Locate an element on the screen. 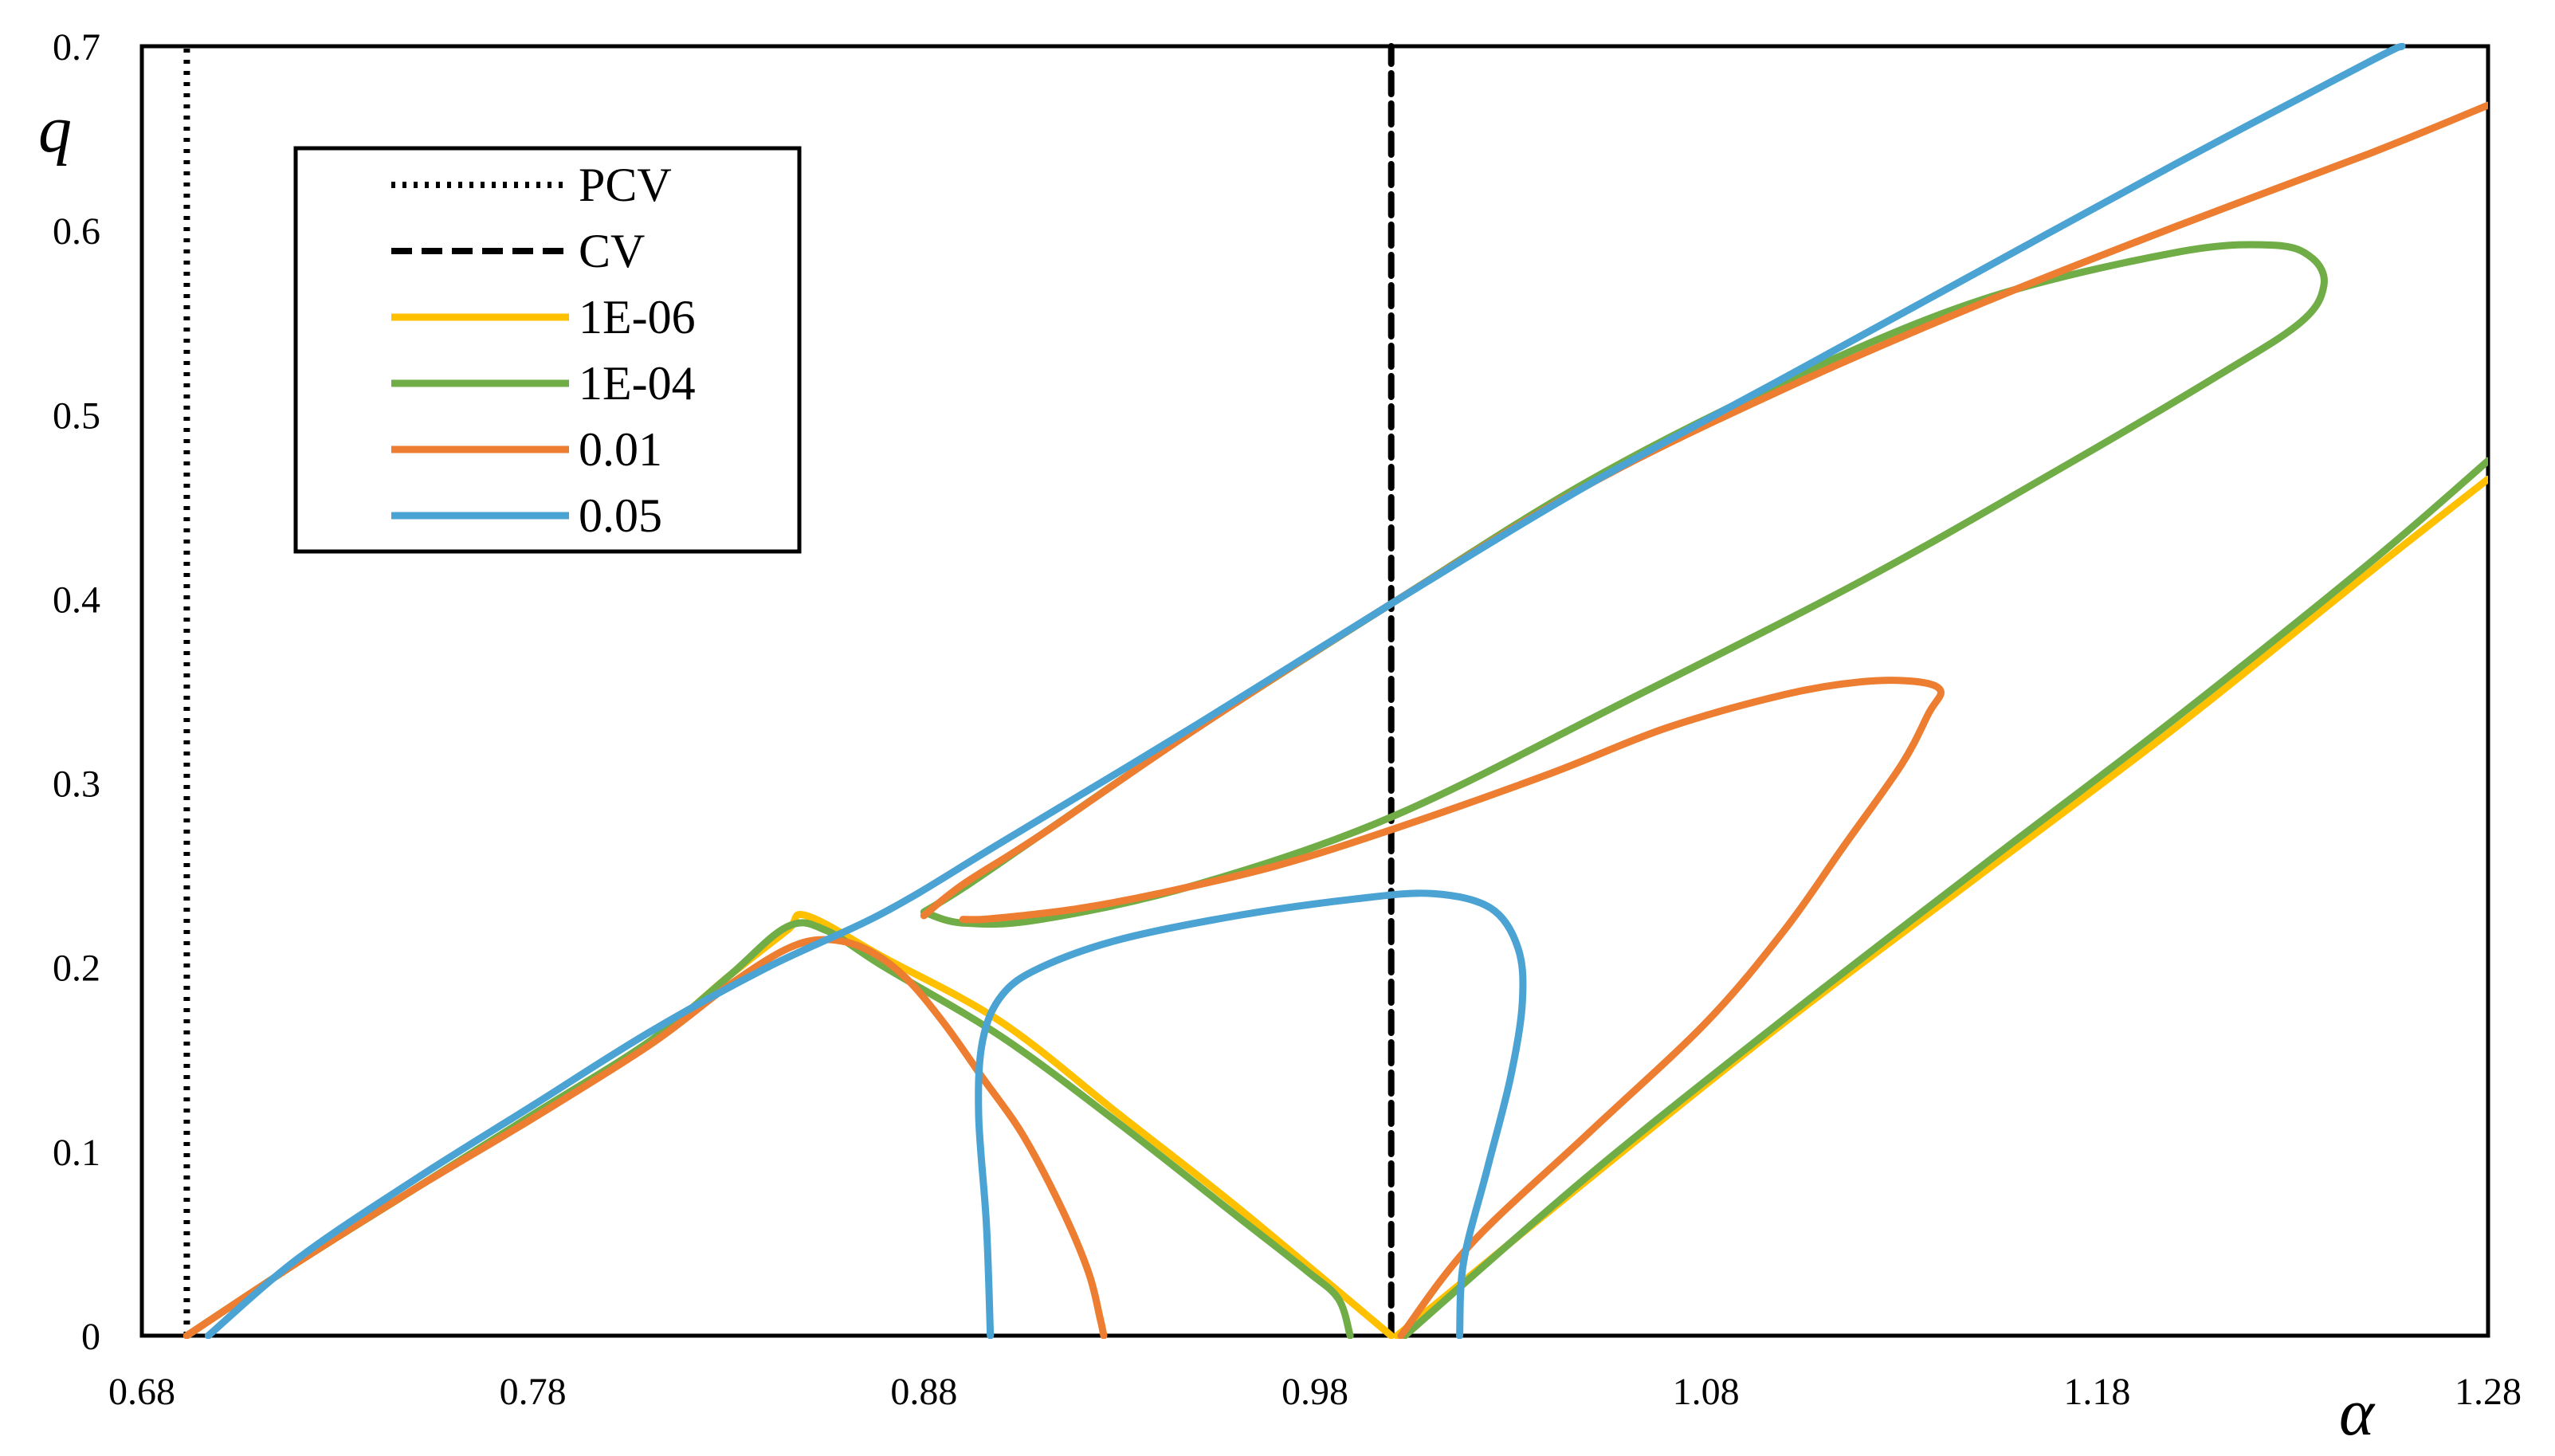 This screenshot has width=2555, height=1456. x-tick-label: 0.98 is located at coordinates (1314, 1392).